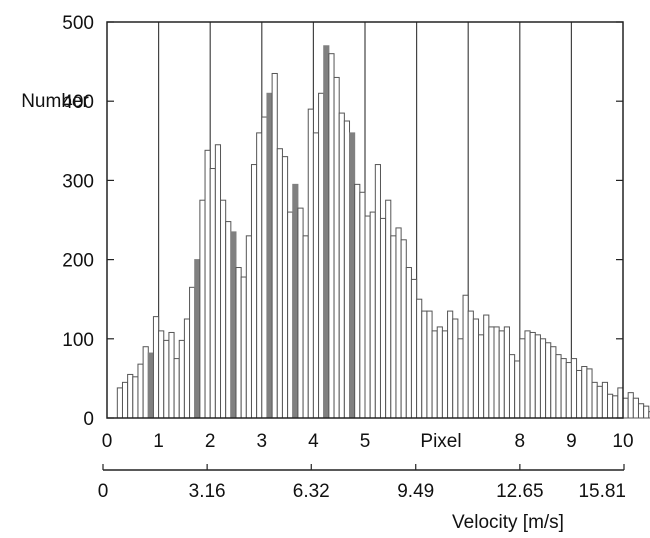 Image resolution: width=650 pixels, height=538 pixels. Describe the element at coordinates (520, 491) in the screenshot. I see `velocity-tick-label: 12.65` at that location.